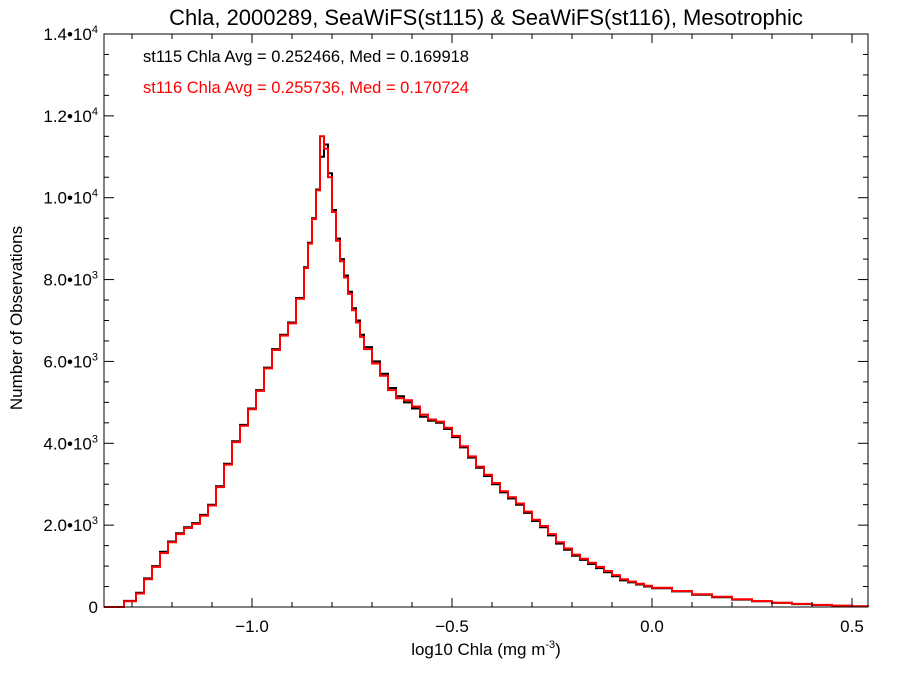 This screenshot has width=900, height=675. What do you see at coordinates (70, 443) in the screenshot?
I see `y-tick-label: 4.0•103` at bounding box center [70, 443].